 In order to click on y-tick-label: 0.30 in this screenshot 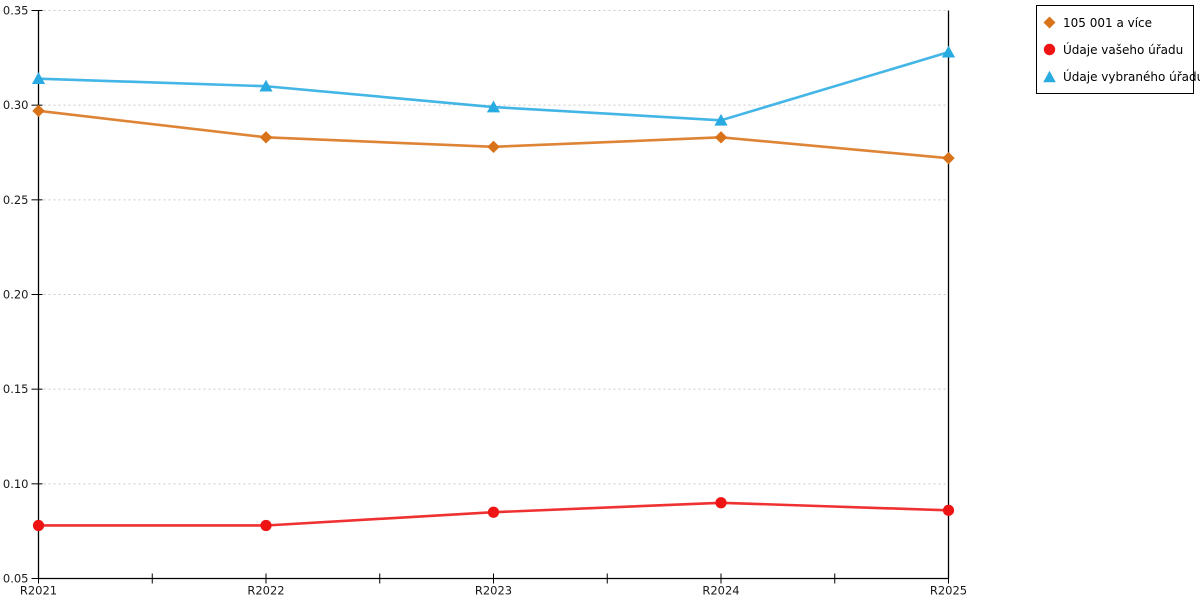, I will do `click(16, 105)`.